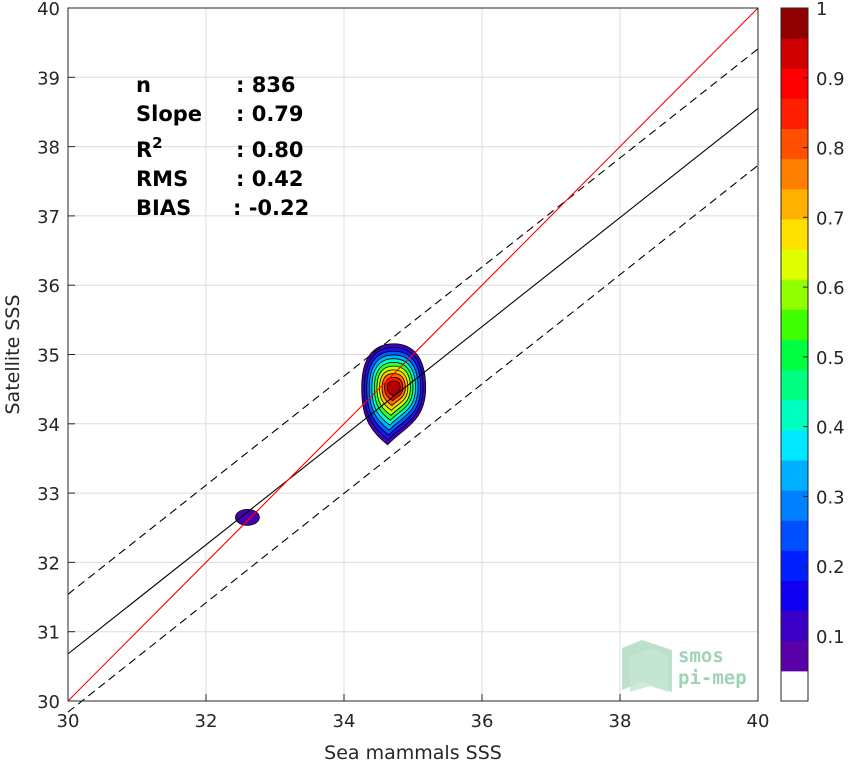 The height and width of the screenshot is (763, 849). What do you see at coordinates (149, 148) in the screenshot?
I see `stat-label: R2` at bounding box center [149, 148].